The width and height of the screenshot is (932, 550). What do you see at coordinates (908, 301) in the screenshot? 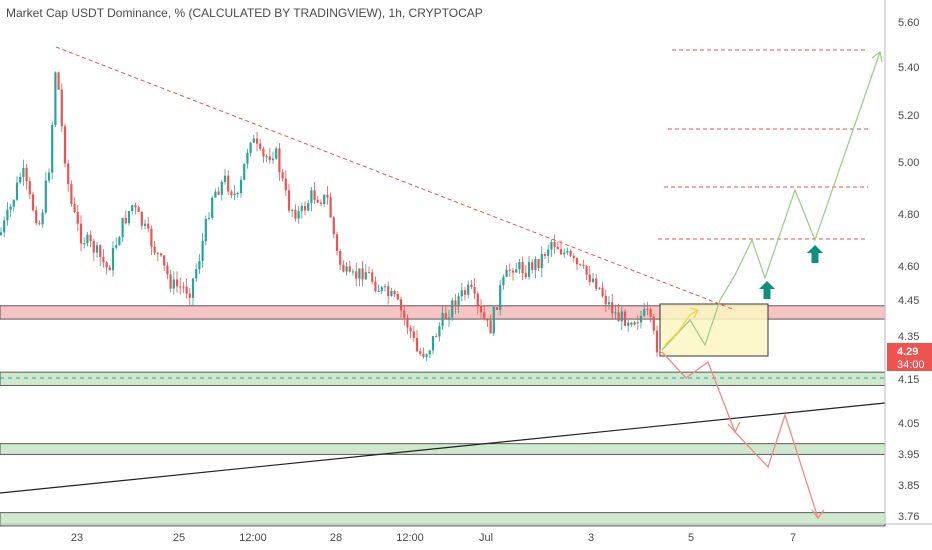
I see `y-tick-label: 4.45` at bounding box center [908, 301].